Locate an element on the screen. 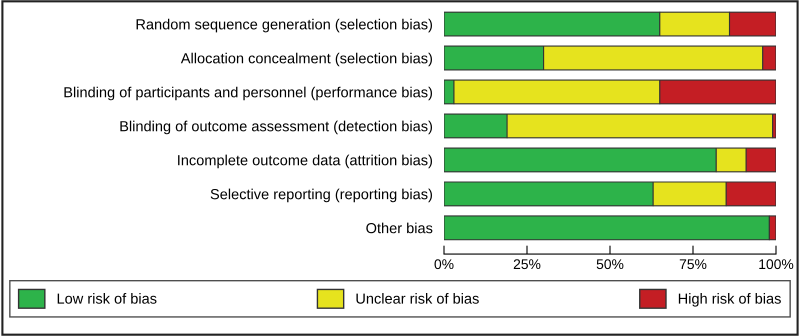  legend-label: High risk of bias is located at coordinates (729, 300).